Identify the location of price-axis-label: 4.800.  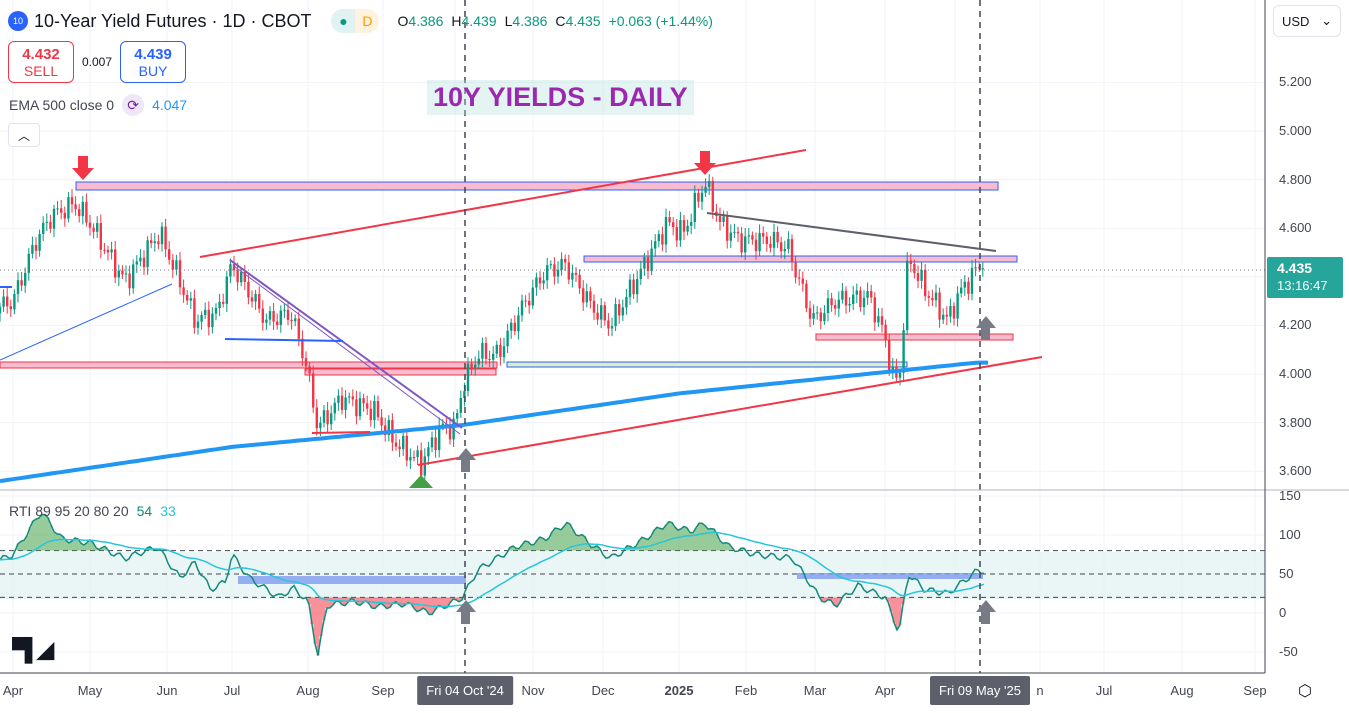
(1295, 179).